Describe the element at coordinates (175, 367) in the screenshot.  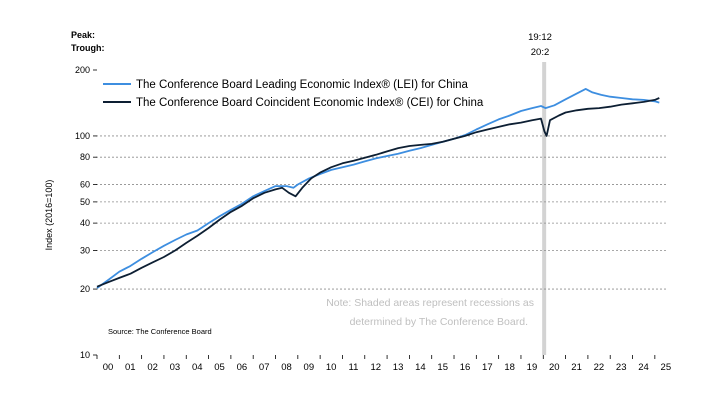
I see `x-tick-label: 03` at that location.